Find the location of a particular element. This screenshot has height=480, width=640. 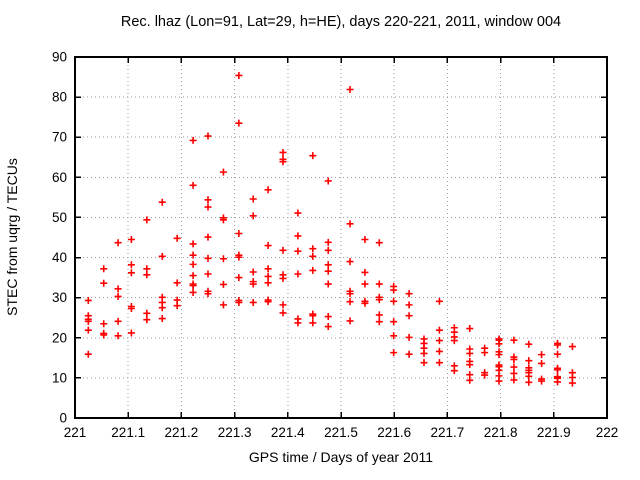

x-tick-label: 222 is located at coordinates (607, 432).